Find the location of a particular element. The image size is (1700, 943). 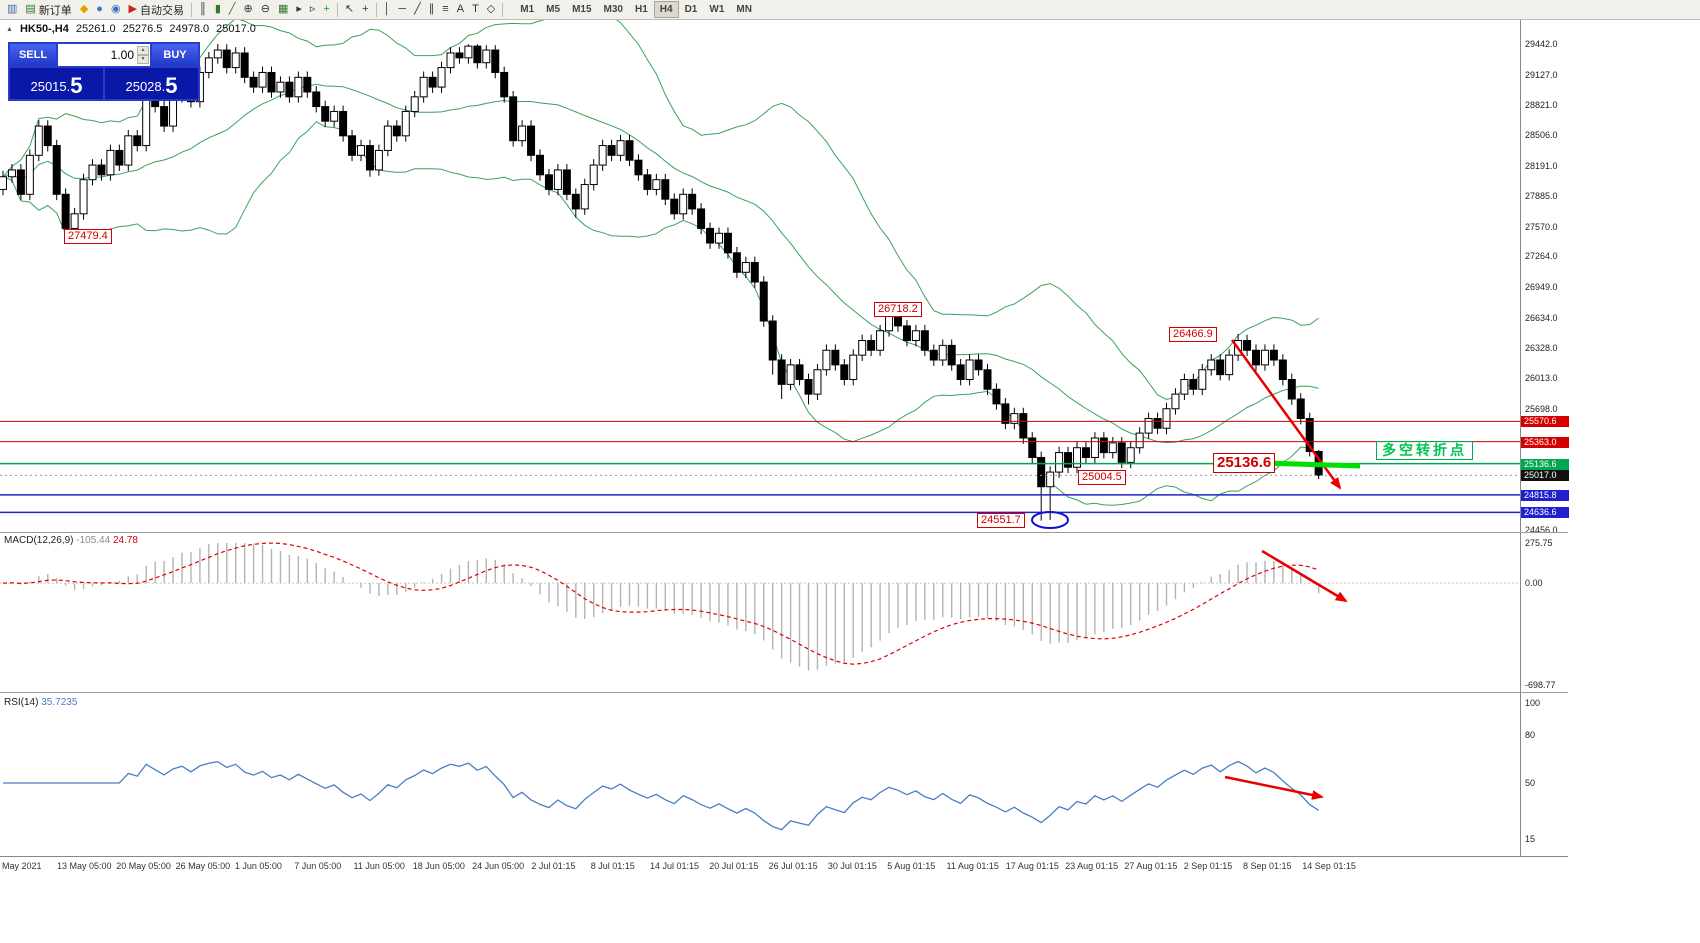

price-callout: 26718.2 is located at coordinates (898, 309).